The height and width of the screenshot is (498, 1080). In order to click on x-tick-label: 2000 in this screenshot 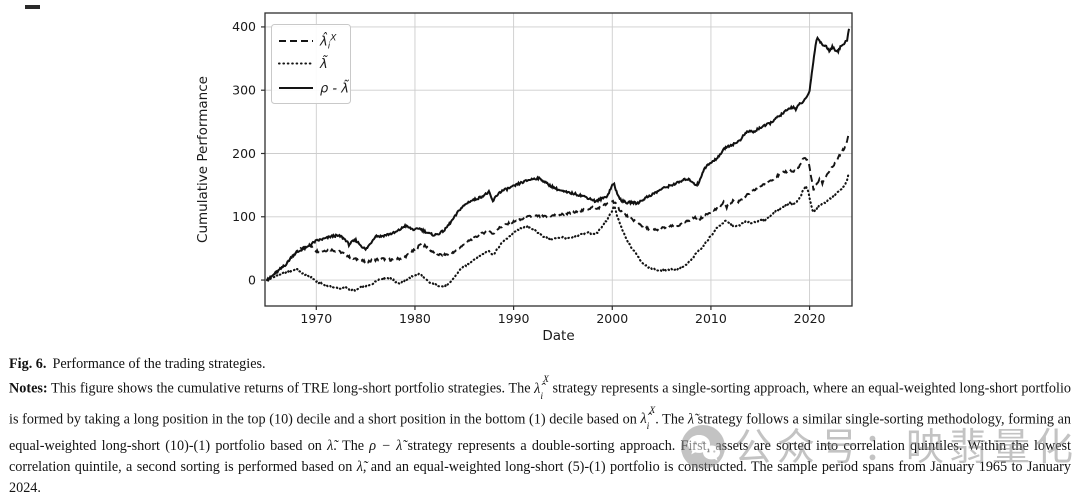, I will do `click(612, 318)`.